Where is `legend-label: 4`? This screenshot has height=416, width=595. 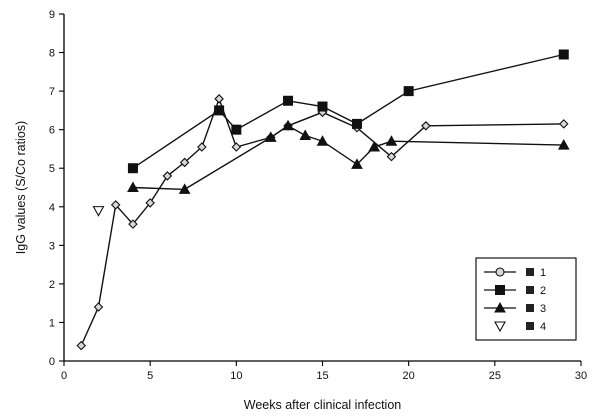
legend-label: 4 is located at coordinates (543, 327).